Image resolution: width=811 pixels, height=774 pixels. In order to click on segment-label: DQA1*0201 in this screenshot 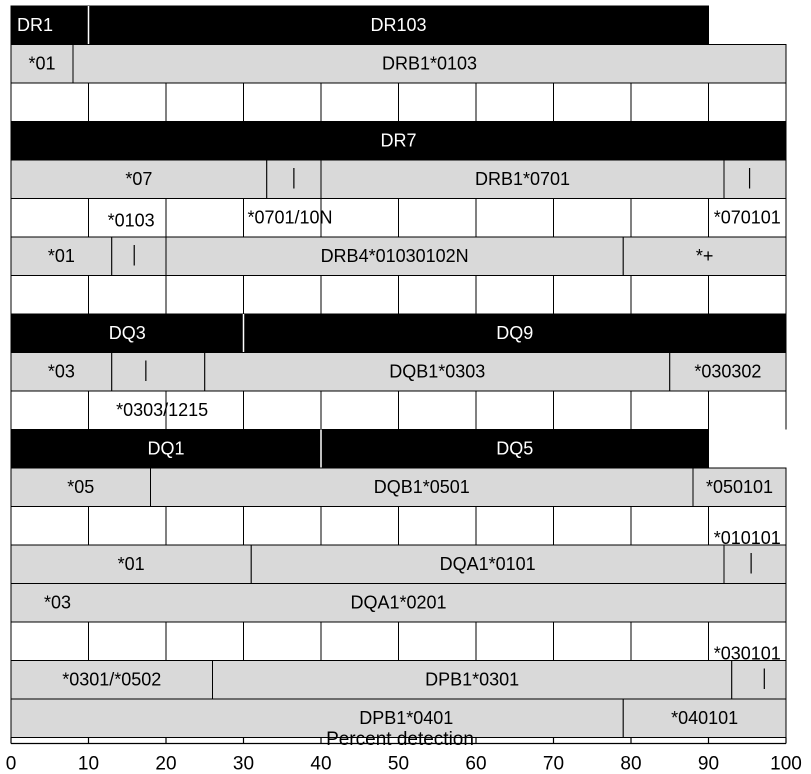, I will do `click(398, 603)`.